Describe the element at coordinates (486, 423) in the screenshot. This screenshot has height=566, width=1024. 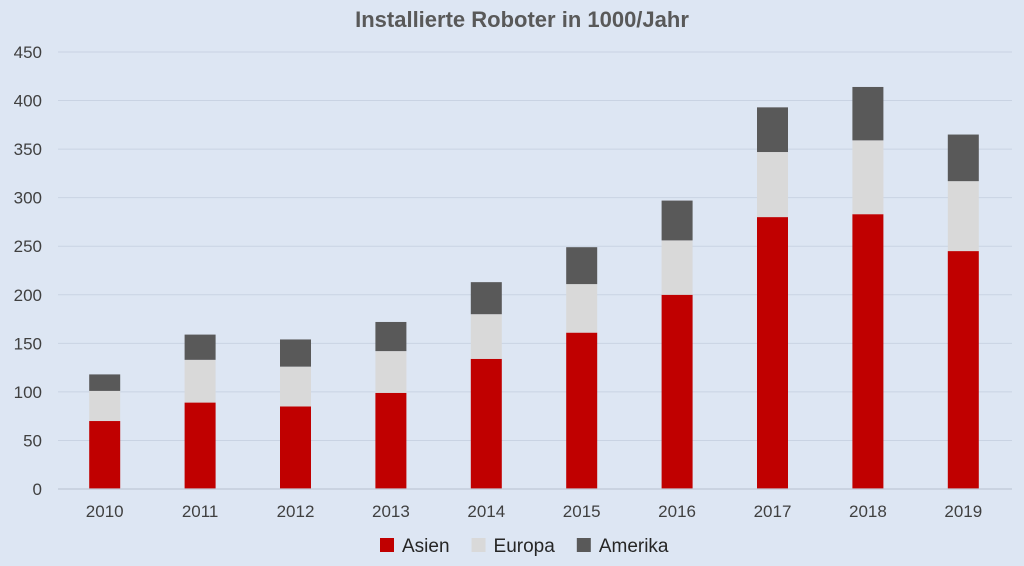
I see `bar-asien-2014` at that location.